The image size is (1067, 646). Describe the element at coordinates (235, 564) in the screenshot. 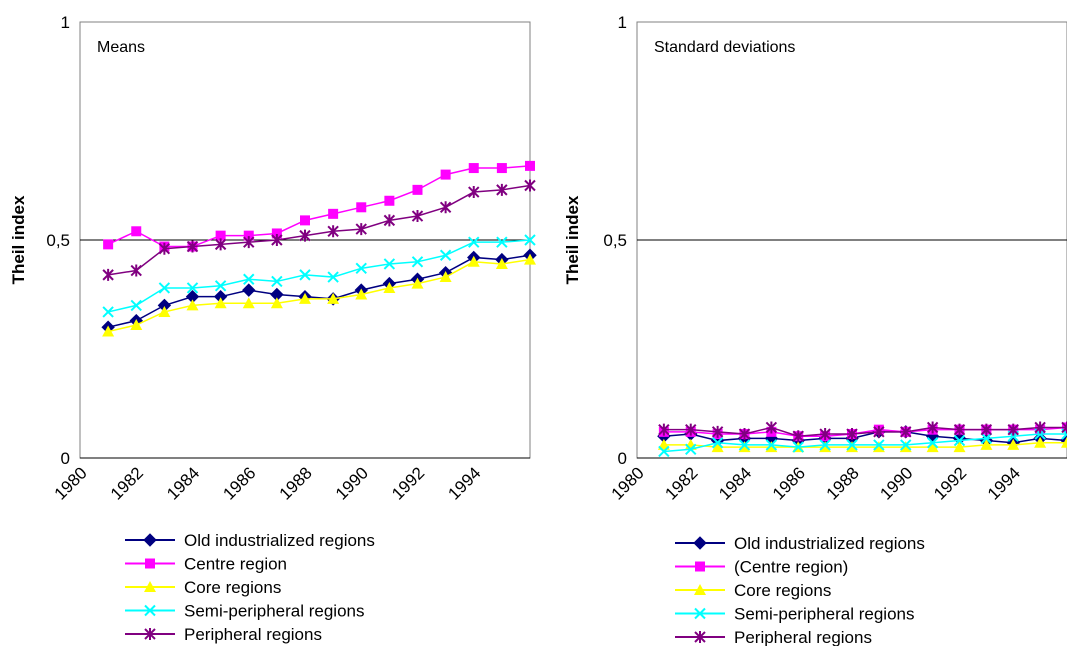

I see `legend-label: Centre region` at that location.